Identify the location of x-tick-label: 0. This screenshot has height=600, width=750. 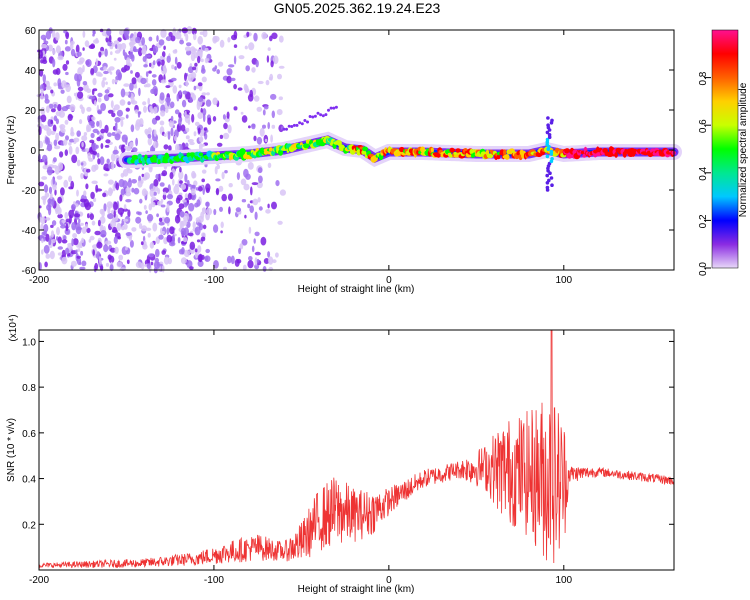
(389, 280).